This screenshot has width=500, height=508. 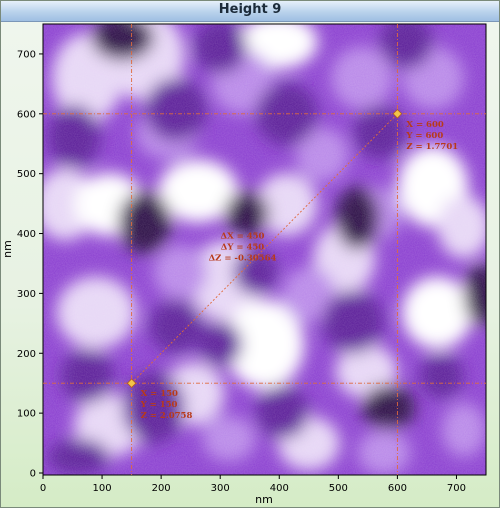 What do you see at coordinates (102, 488) in the screenshot?
I see `x-tick-label: 100` at bounding box center [102, 488].